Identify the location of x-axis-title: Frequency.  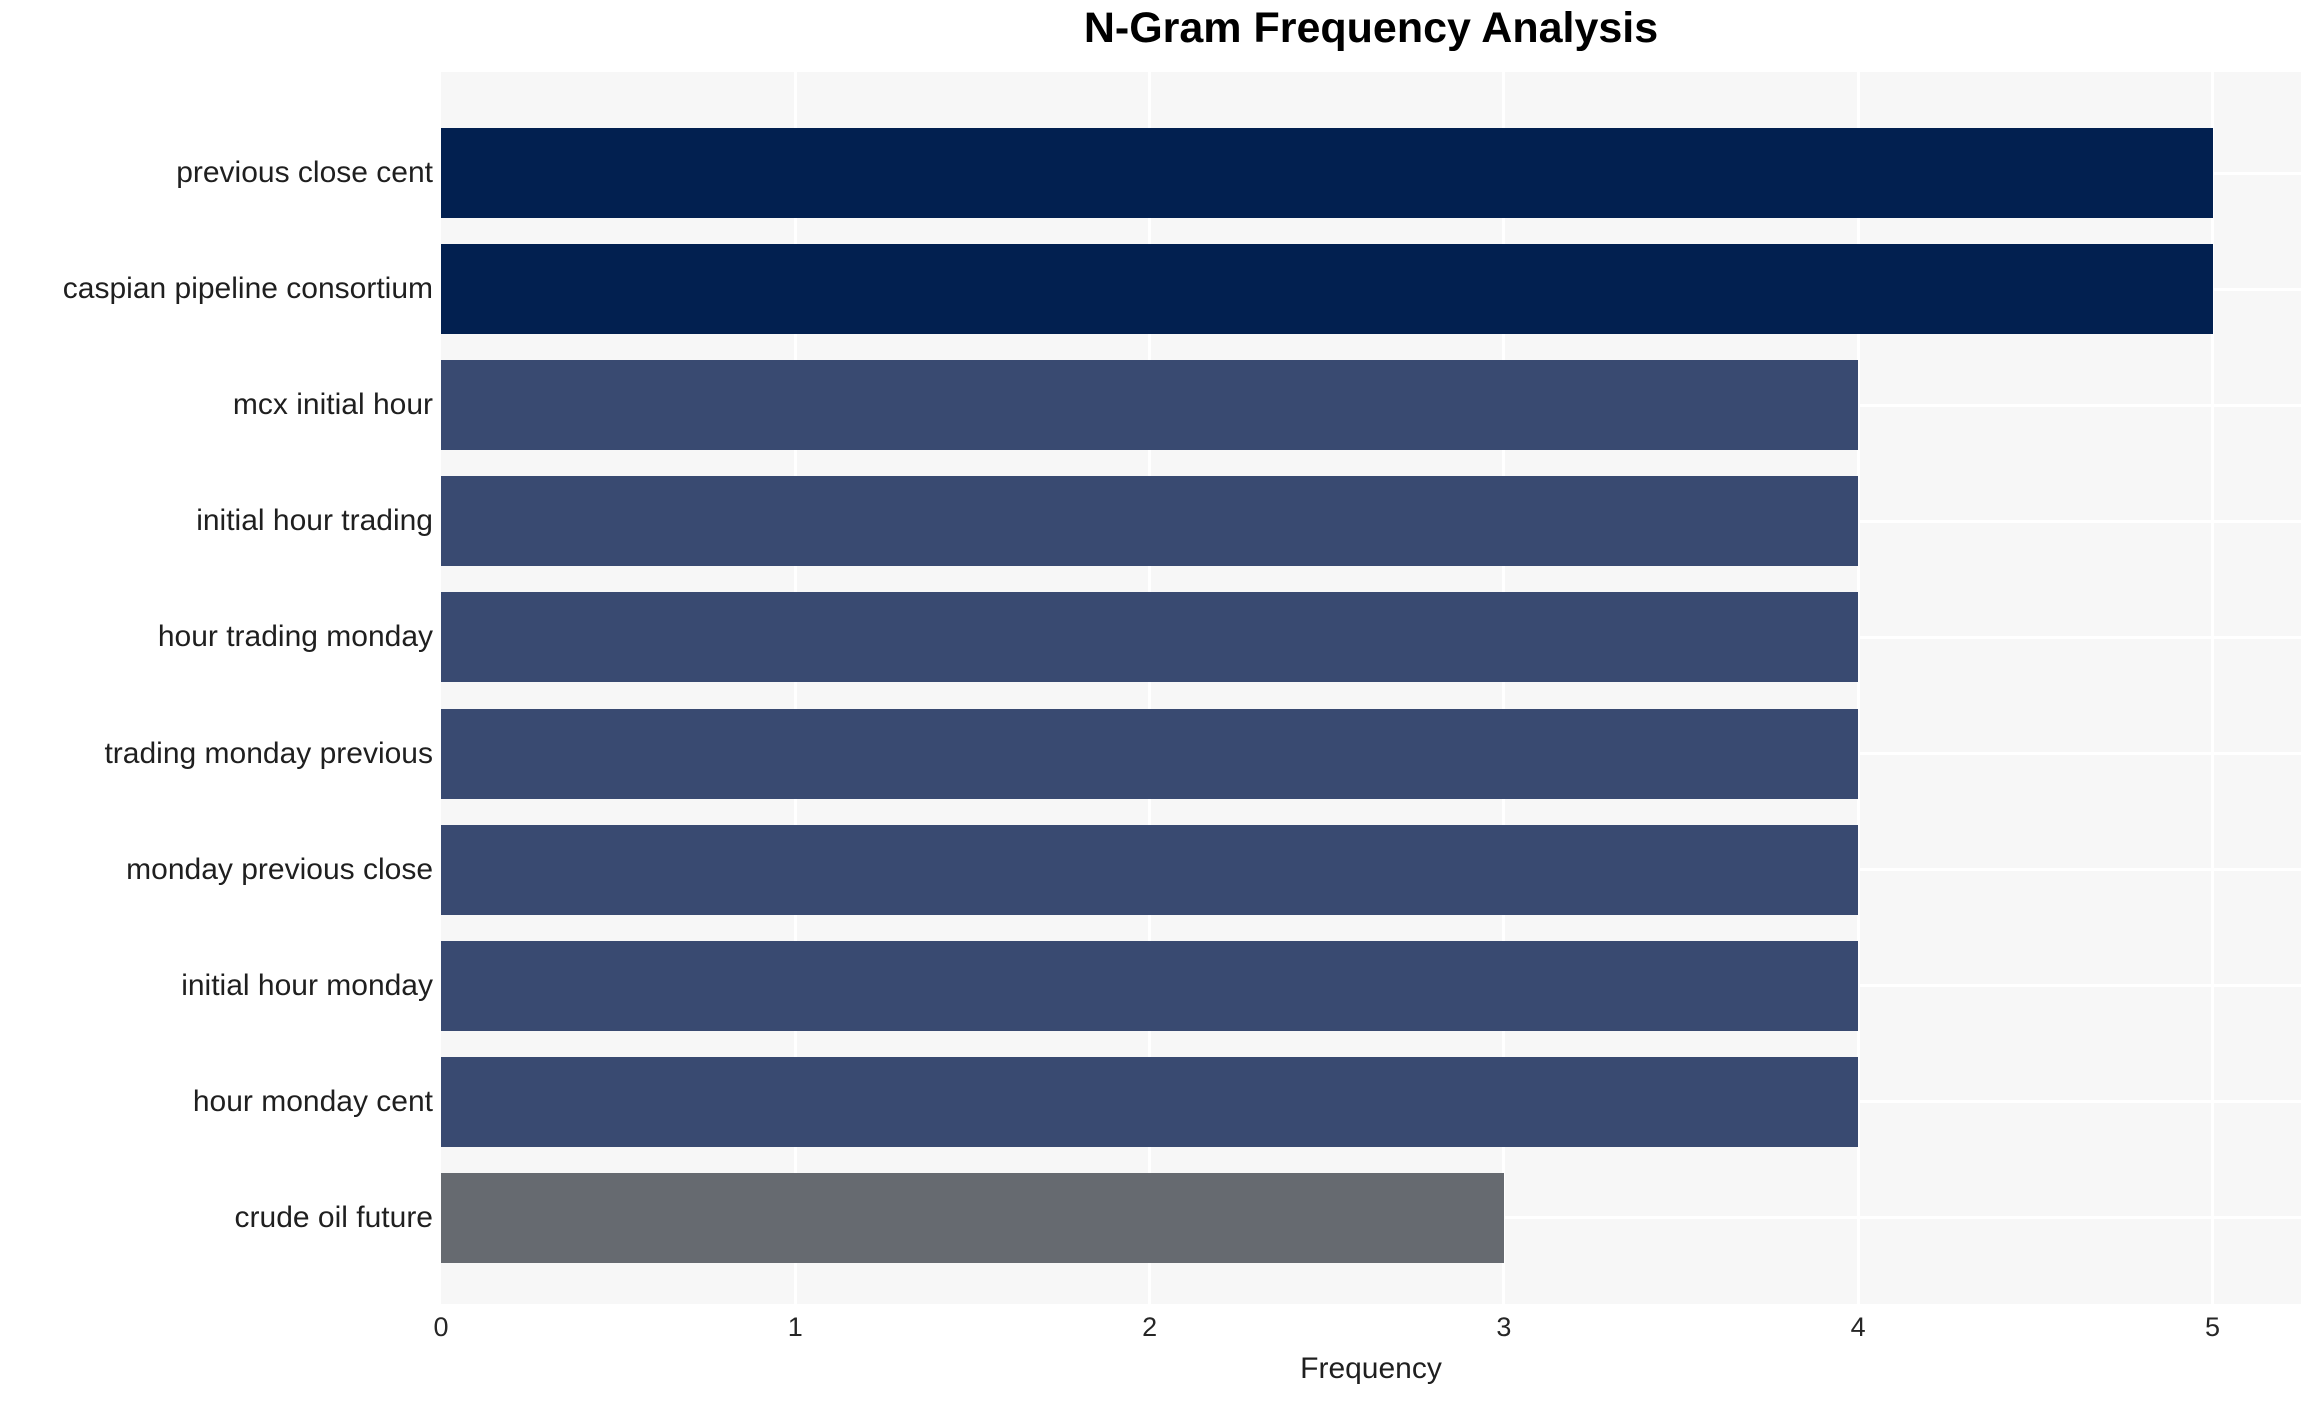
(1371, 1368).